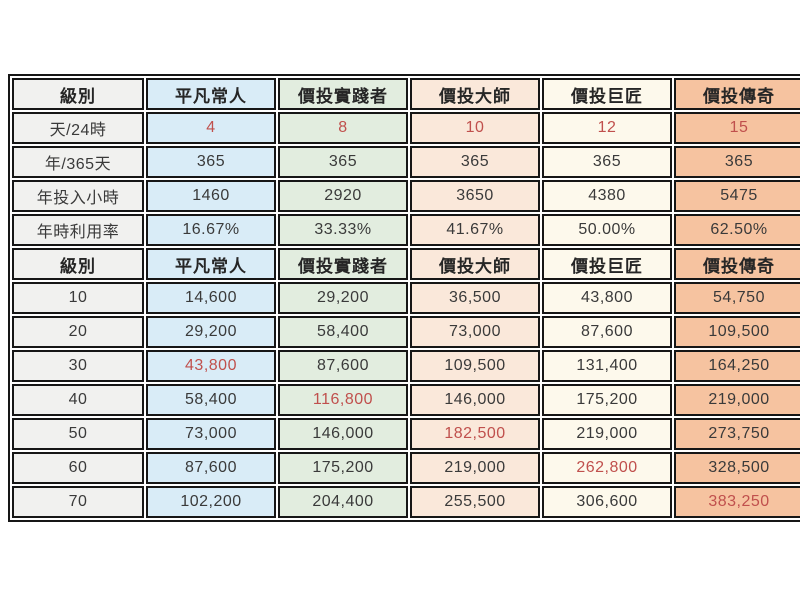 The width and height of the screenshot is (800, 600). Describe the element at coordinates (475, 196) in the screenshot. I see `value-cell: 3650` at that location.